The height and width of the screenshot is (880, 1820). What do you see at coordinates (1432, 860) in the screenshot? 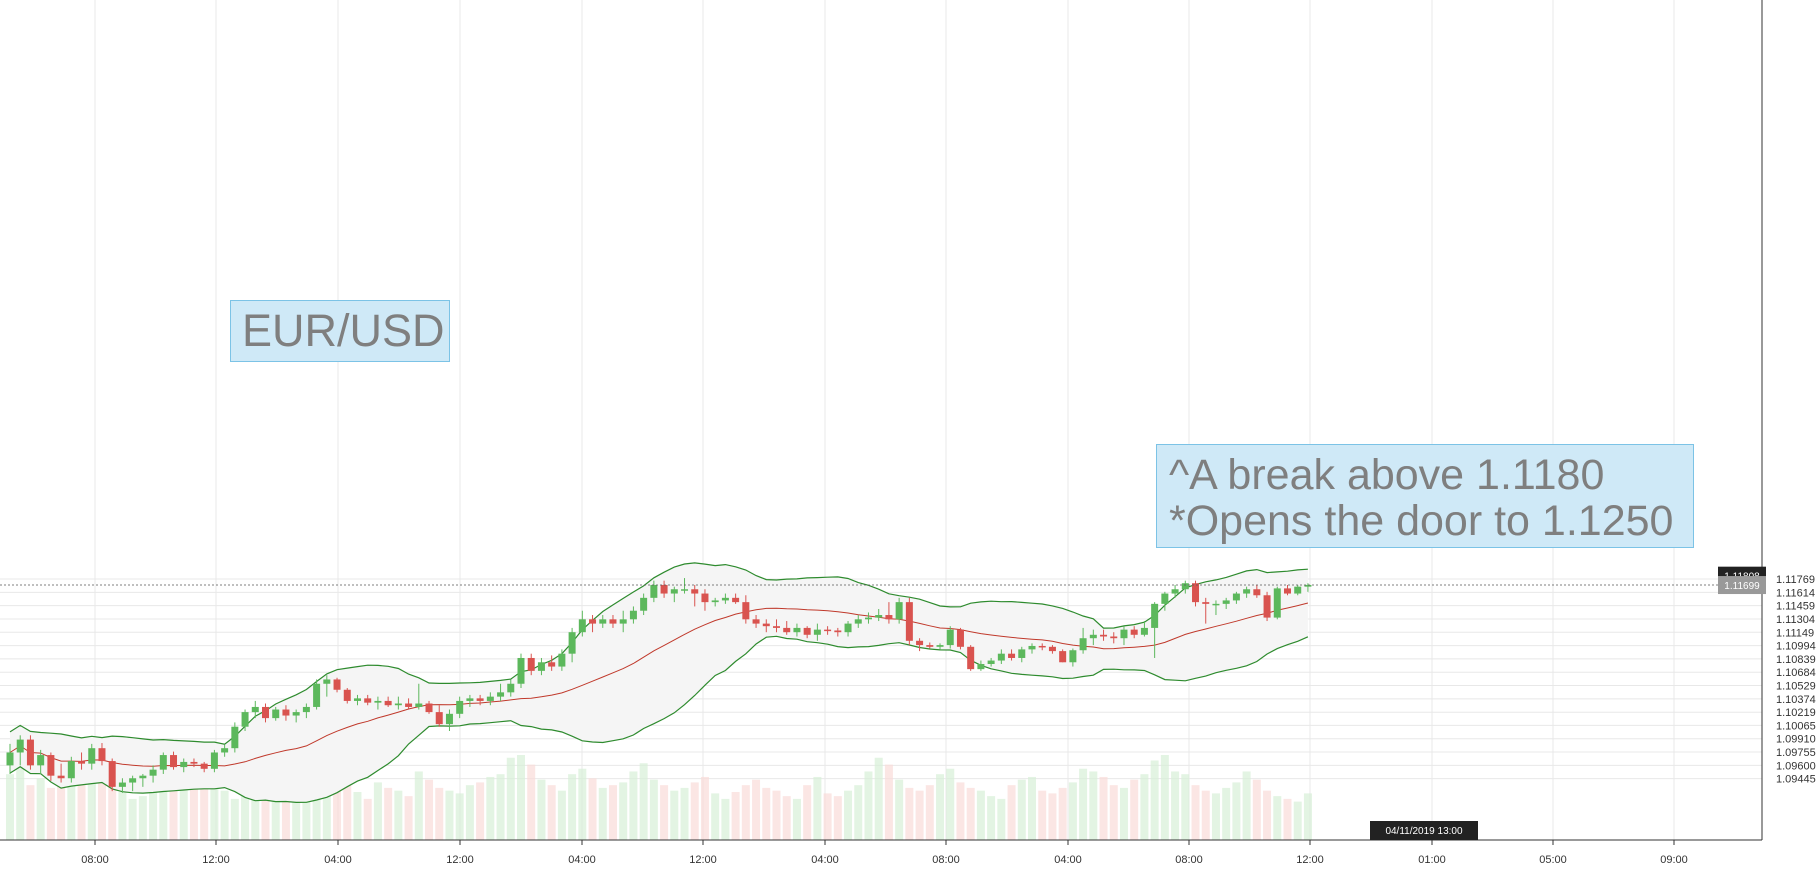
I see `x-tick-label: 01:00` at bounding box center [1432, 860].